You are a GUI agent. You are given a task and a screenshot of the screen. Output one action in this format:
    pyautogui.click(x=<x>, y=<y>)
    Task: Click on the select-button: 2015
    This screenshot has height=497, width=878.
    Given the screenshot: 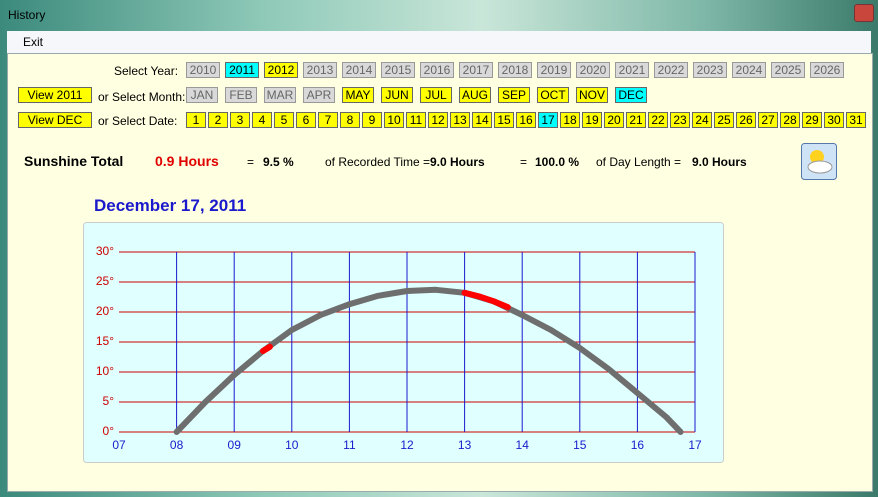 What is the action you would take?
    pyautogui.click(x=398, y=70)
    